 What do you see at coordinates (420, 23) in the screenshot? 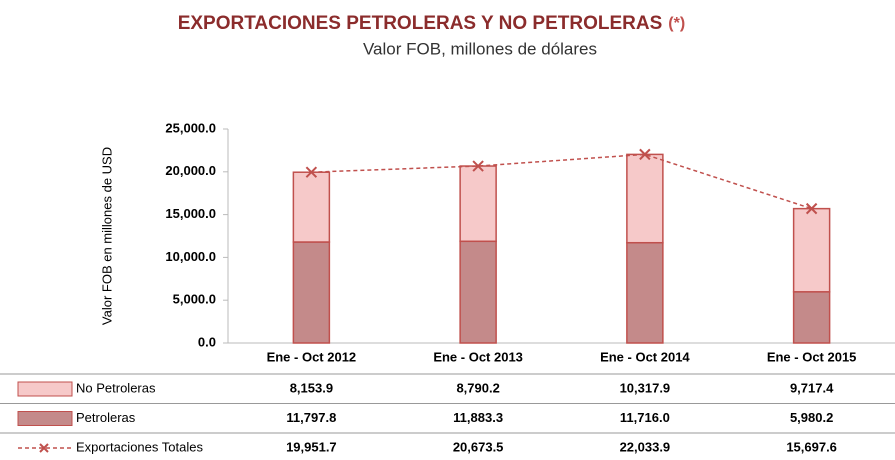
I see `chart-title: EXPORTACIONES PETROLERAS Y NO PETROLERAS` at bounding box center [420, 23].